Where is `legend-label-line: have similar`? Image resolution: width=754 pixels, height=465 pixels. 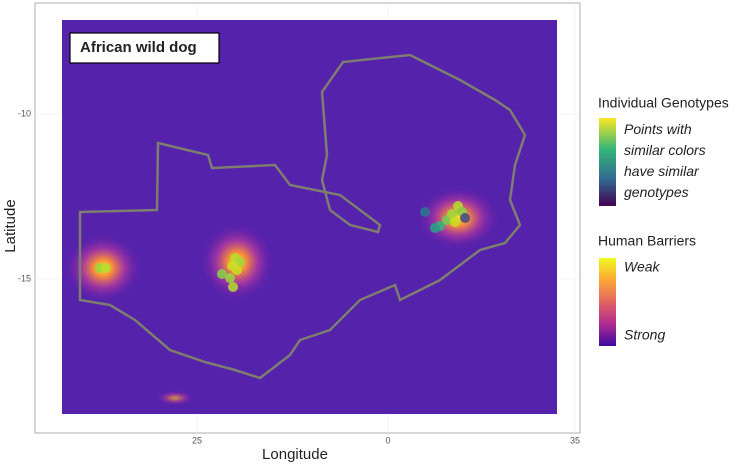
legend-label-line: have similar is located at coordinates (662, 171).